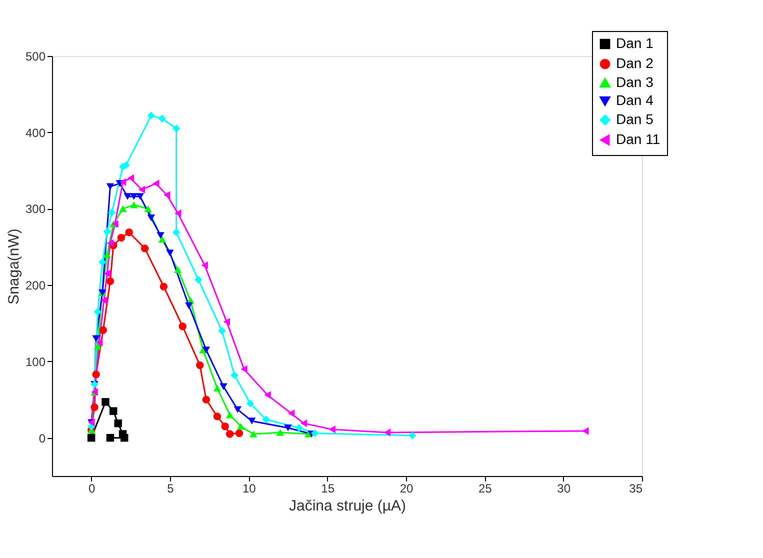 This screenshot has width=763, height=558. I want to click on legend-label: Dan 2, so click(635, 63).